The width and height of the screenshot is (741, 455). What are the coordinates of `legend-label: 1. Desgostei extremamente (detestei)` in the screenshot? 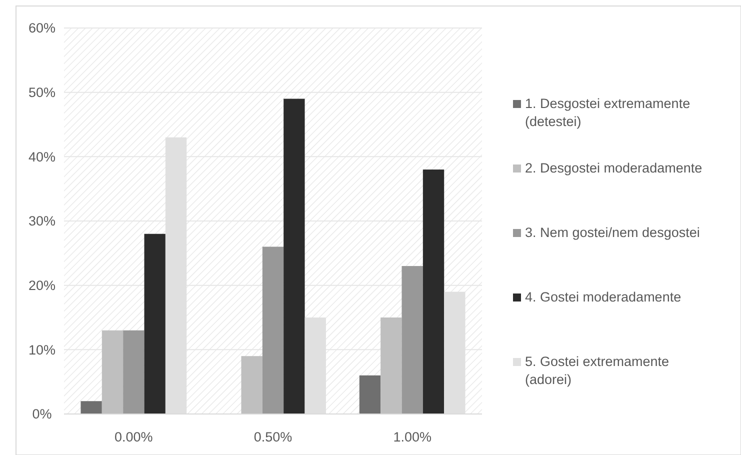 It's located at (607, 112).